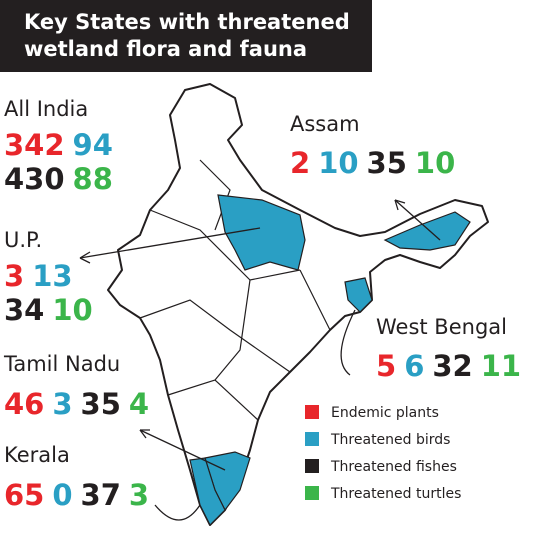 This screenshot has height=539, width=537. What do you see at coordinates (24, 404) in the screenshot?
I see `value: 46` at bounding box center [24, 404].